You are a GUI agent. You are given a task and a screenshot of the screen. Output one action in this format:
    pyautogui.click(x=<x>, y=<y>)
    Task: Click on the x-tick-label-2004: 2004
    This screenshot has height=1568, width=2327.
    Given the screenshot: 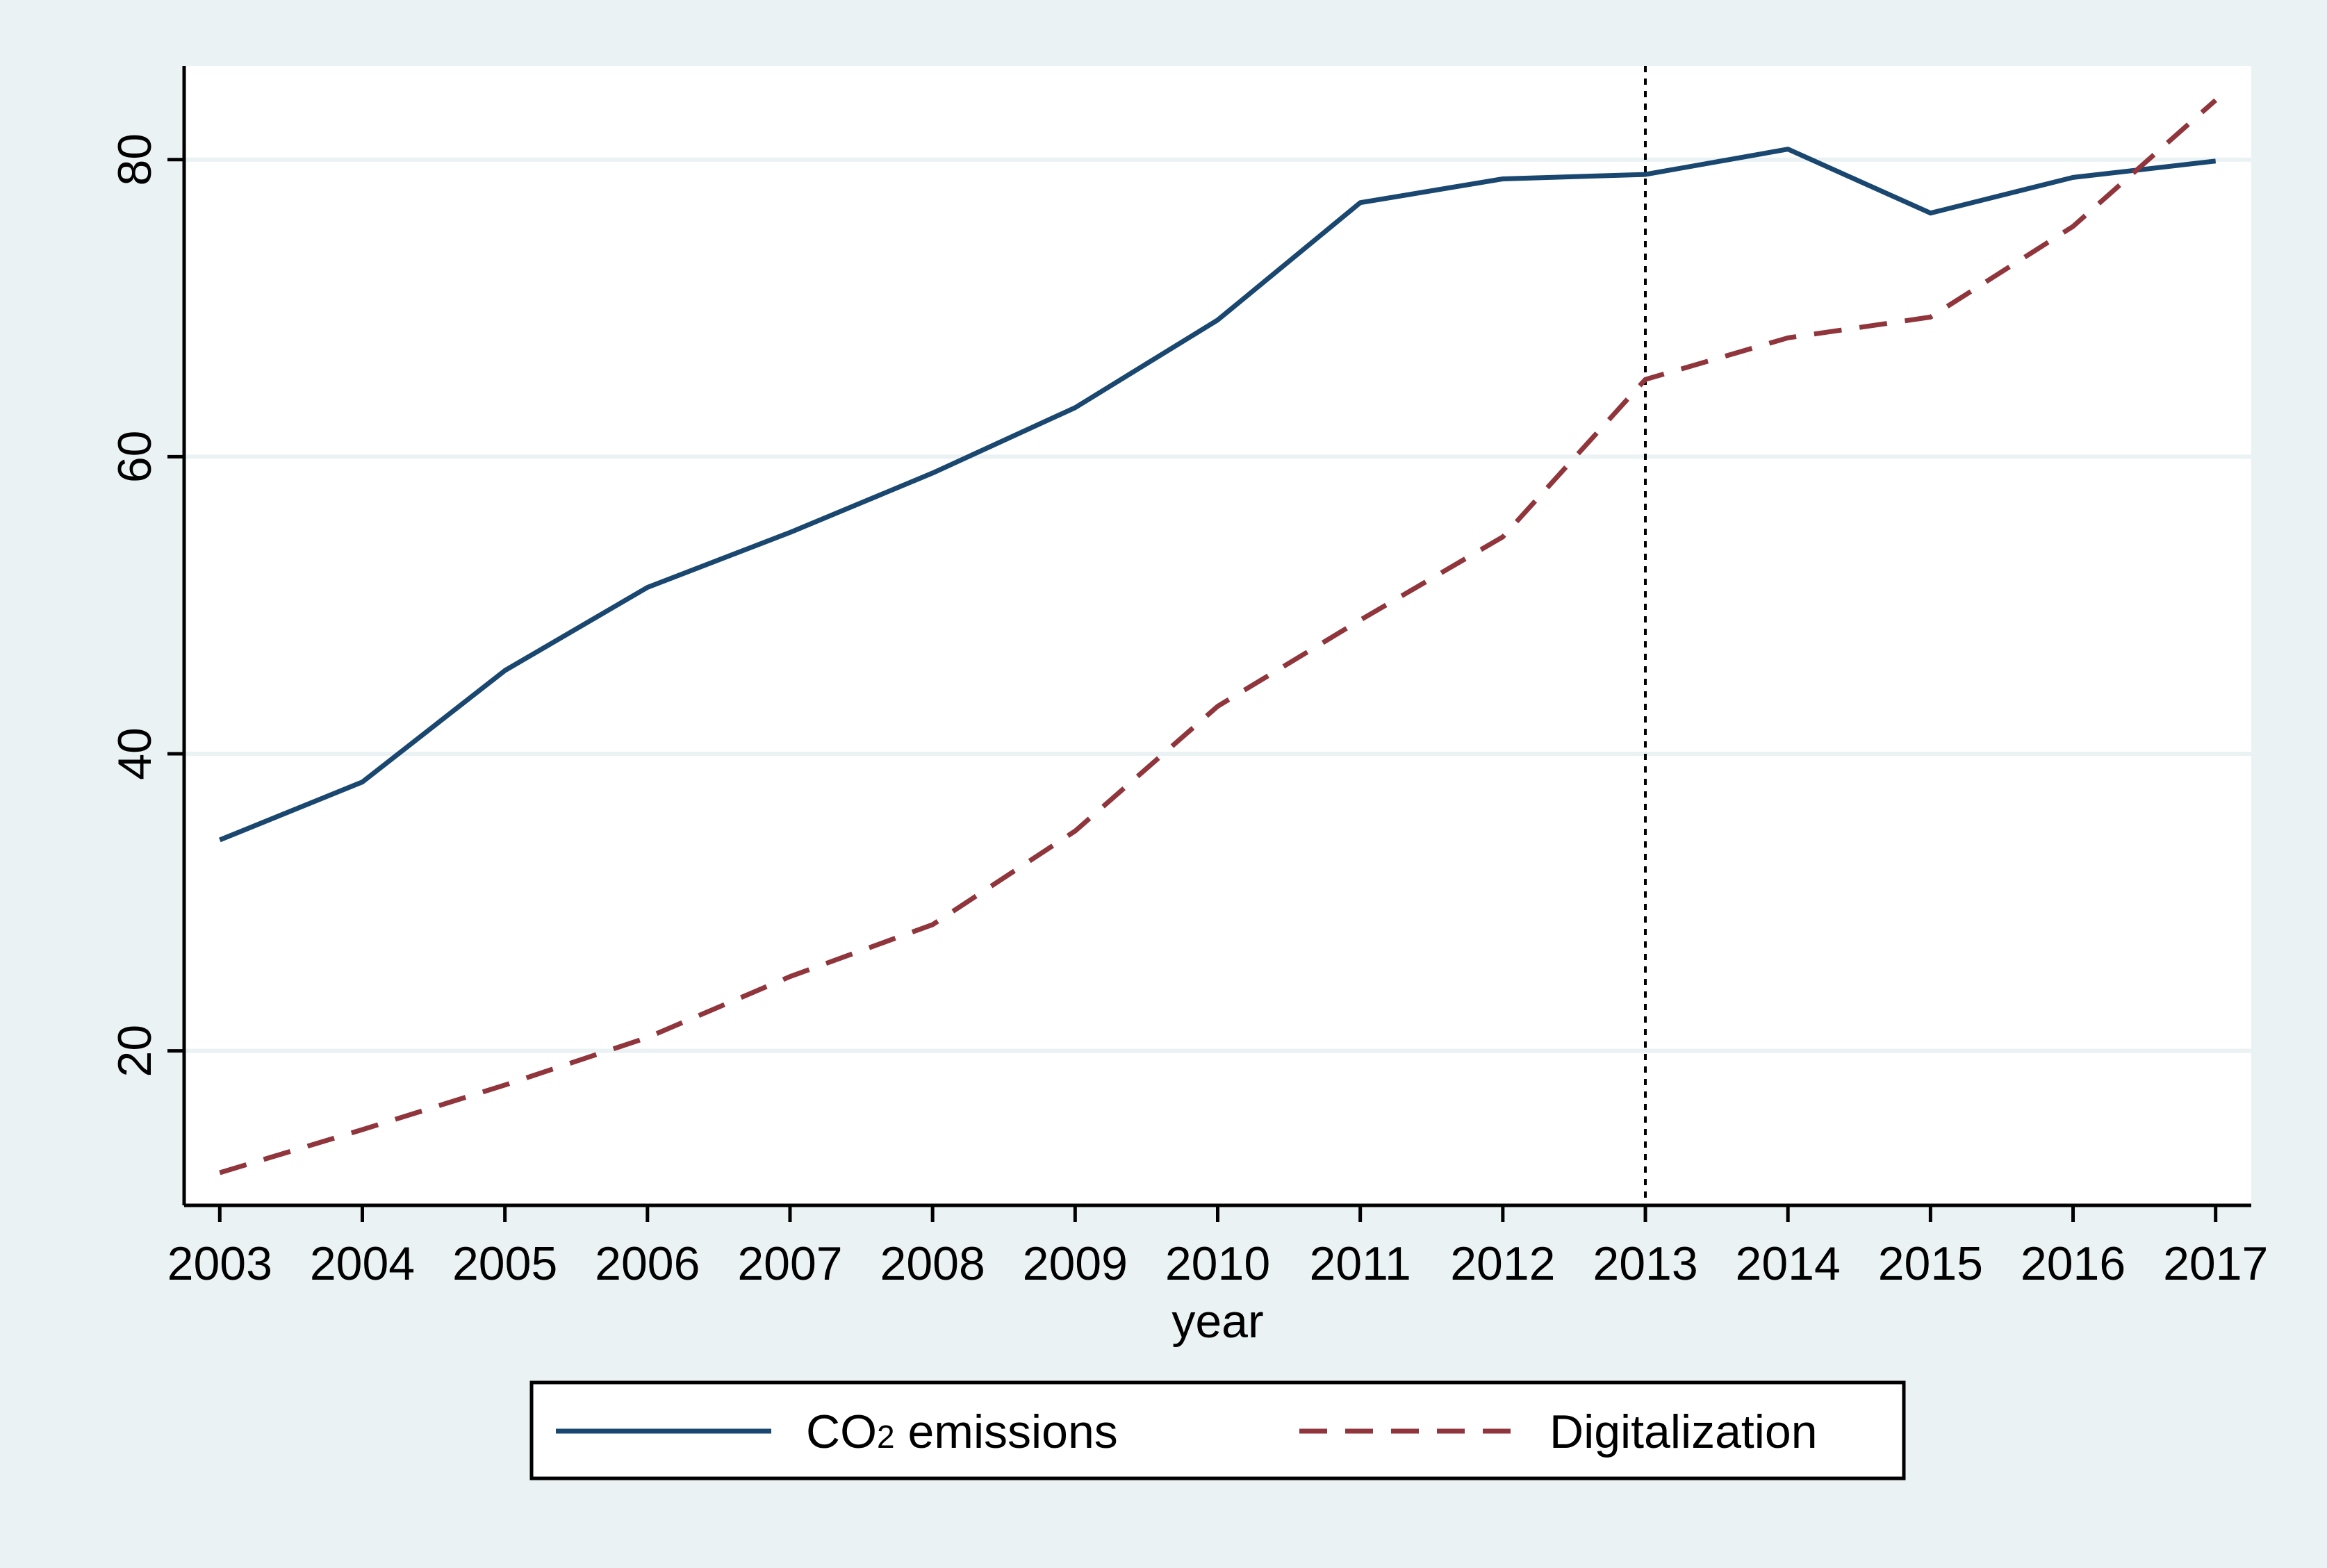 What is the action you would take?
    pyautogui.click(x=362, y=1263)
    